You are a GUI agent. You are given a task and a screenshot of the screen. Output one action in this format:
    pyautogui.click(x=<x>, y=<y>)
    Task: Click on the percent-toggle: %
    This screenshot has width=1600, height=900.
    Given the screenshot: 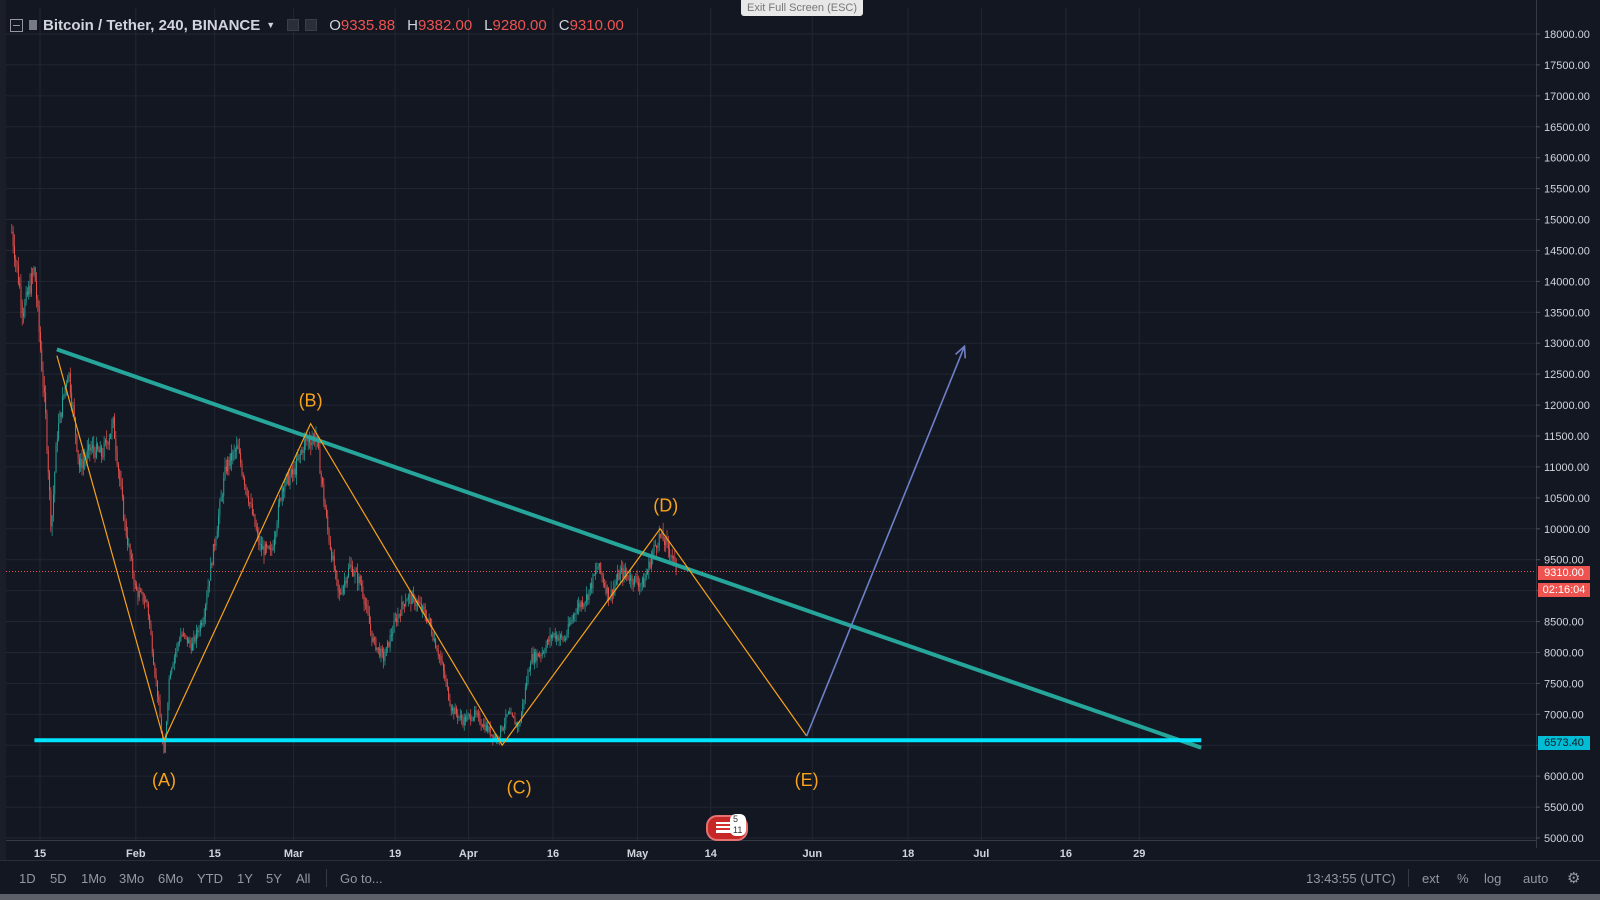 What is the action you would take?
    pyautogui.click(x=1463, y=878)
    